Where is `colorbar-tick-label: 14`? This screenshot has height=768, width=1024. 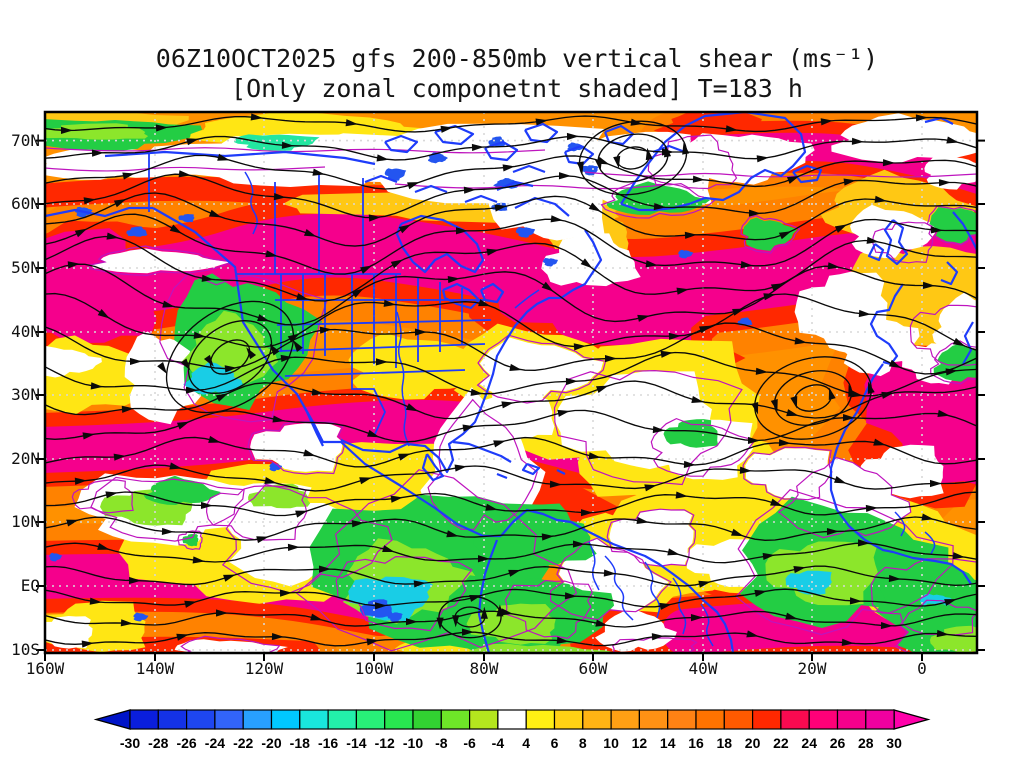 colorbar-tick-label: 14 is located at coordinates (668, 743).